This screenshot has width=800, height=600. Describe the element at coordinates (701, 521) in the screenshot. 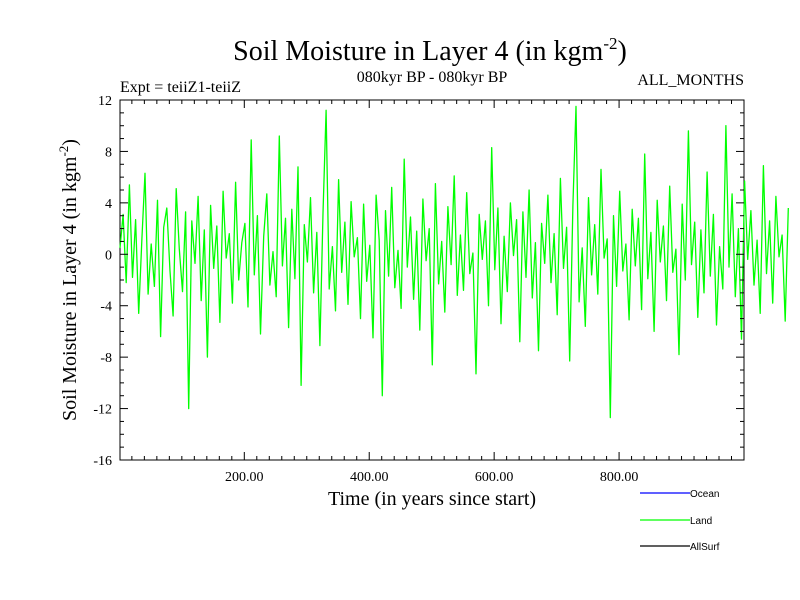

I see `legend-land-label: Land` at that location.